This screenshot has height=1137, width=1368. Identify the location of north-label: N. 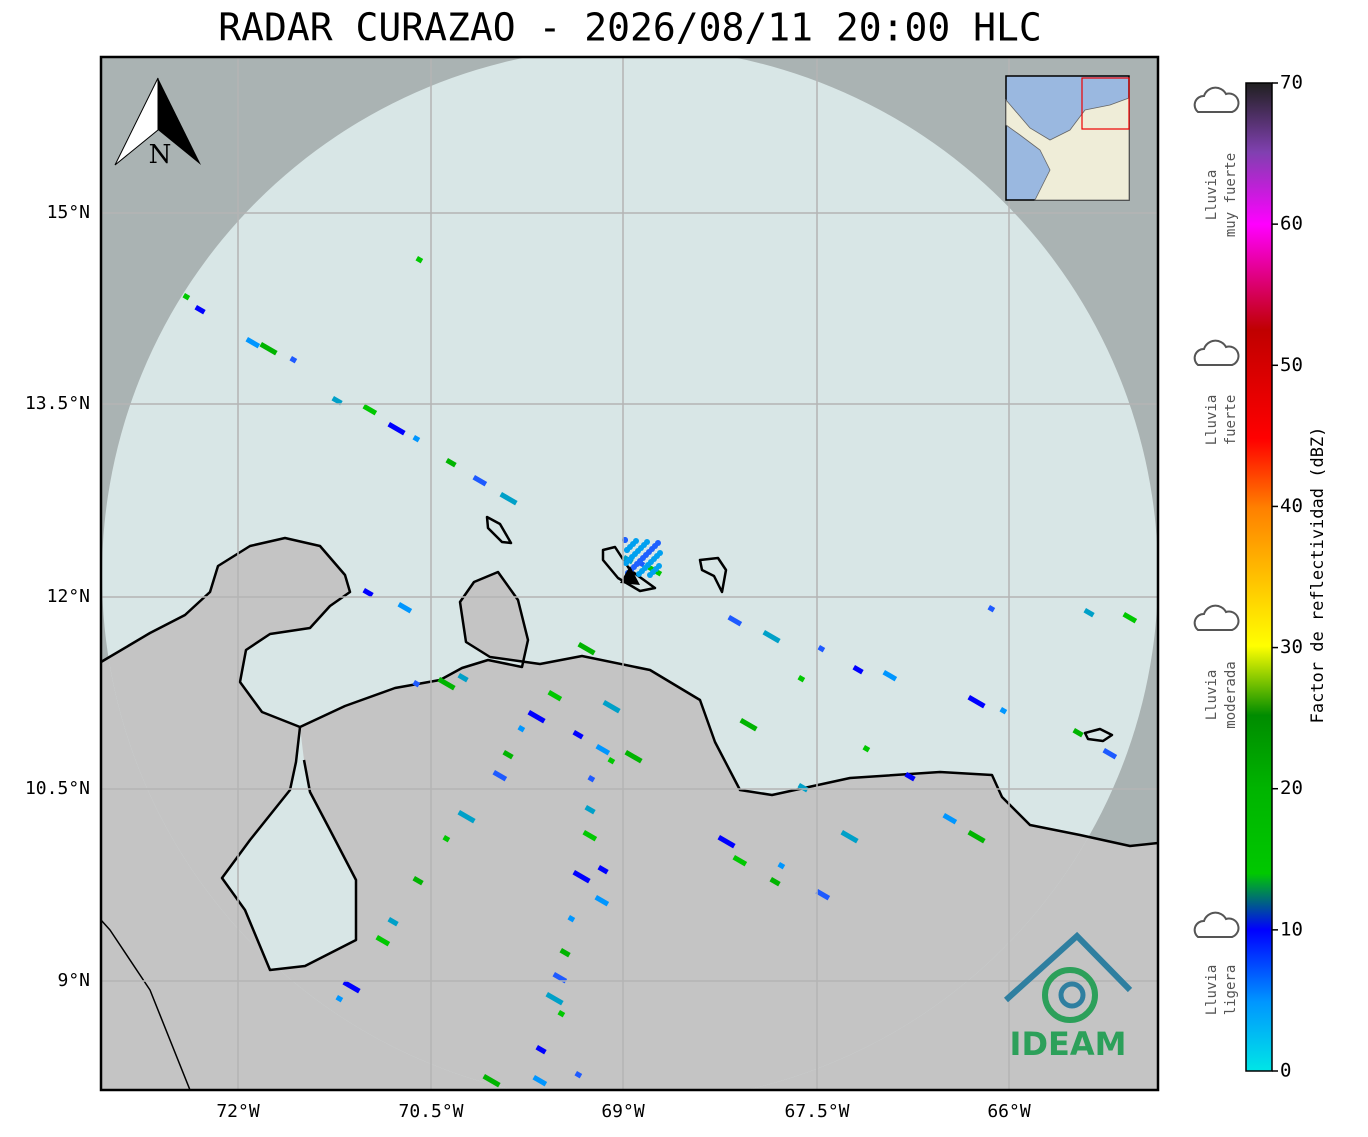
(160, 155).